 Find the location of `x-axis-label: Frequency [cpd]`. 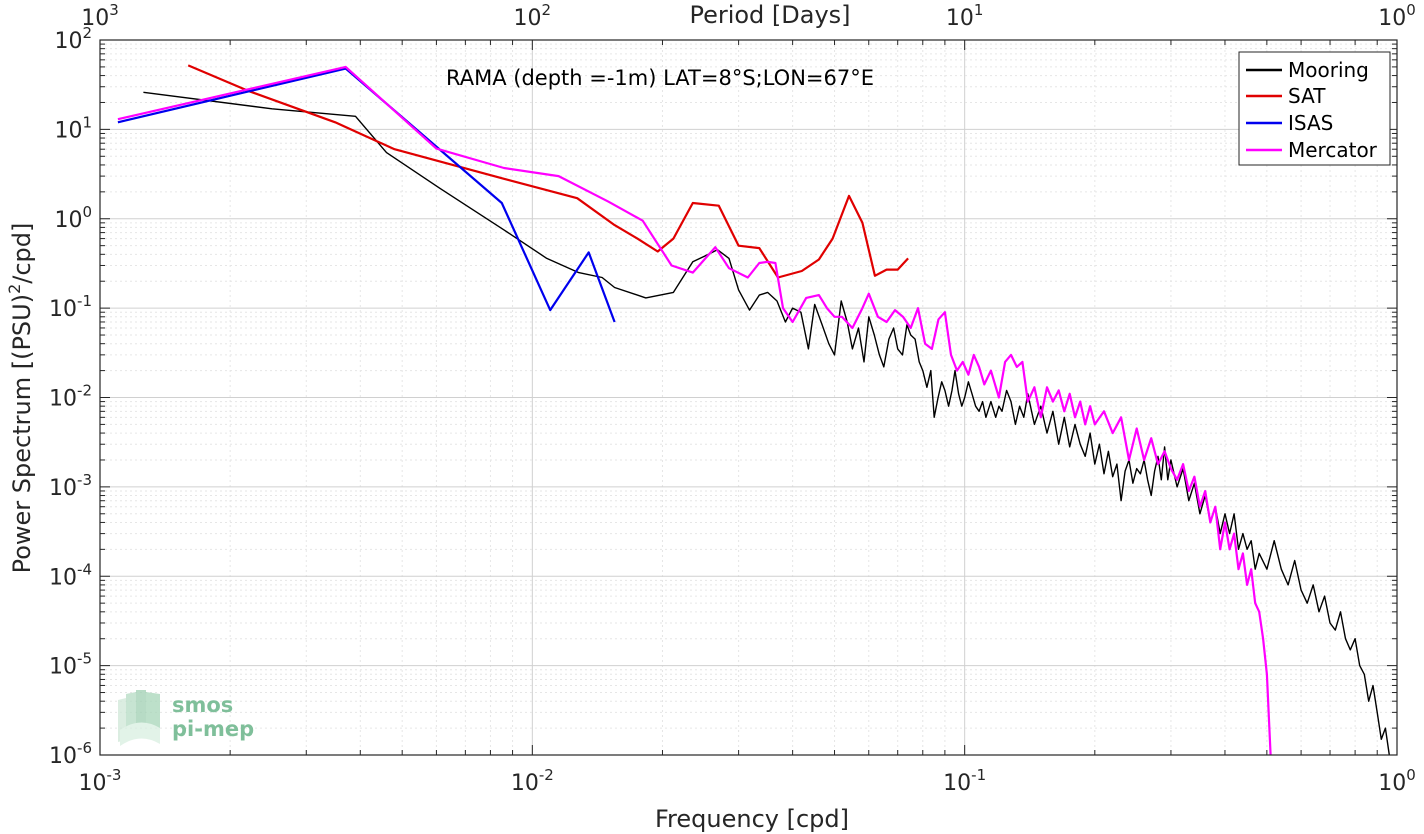

x-axis-label: Frequency [cpd] is located at coordinates (752, 819).